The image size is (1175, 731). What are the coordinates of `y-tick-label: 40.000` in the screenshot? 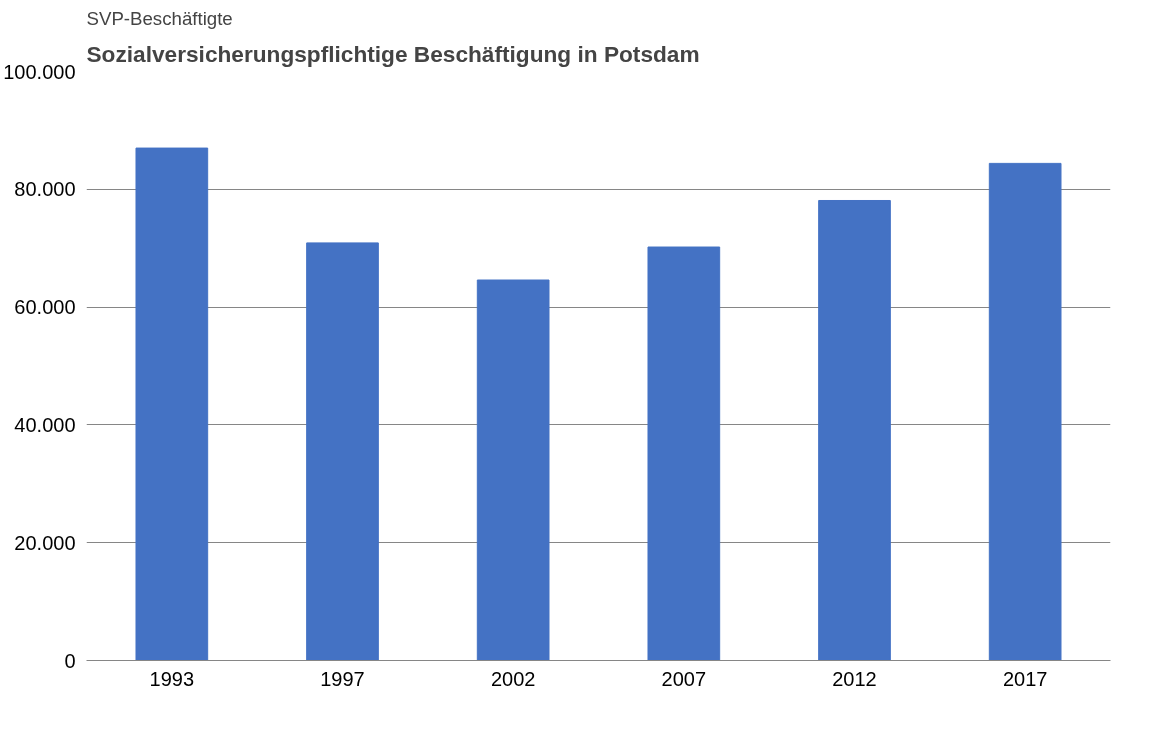 It's located at (45, 424).